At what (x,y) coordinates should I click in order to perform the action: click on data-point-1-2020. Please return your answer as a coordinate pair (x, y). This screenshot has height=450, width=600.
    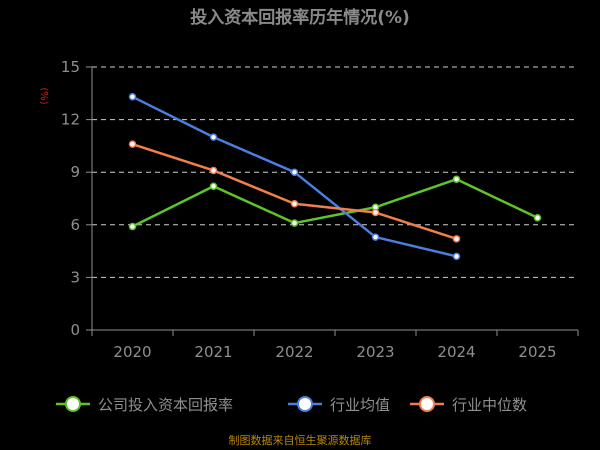
    Looking at the image, I should click on (132, 97).